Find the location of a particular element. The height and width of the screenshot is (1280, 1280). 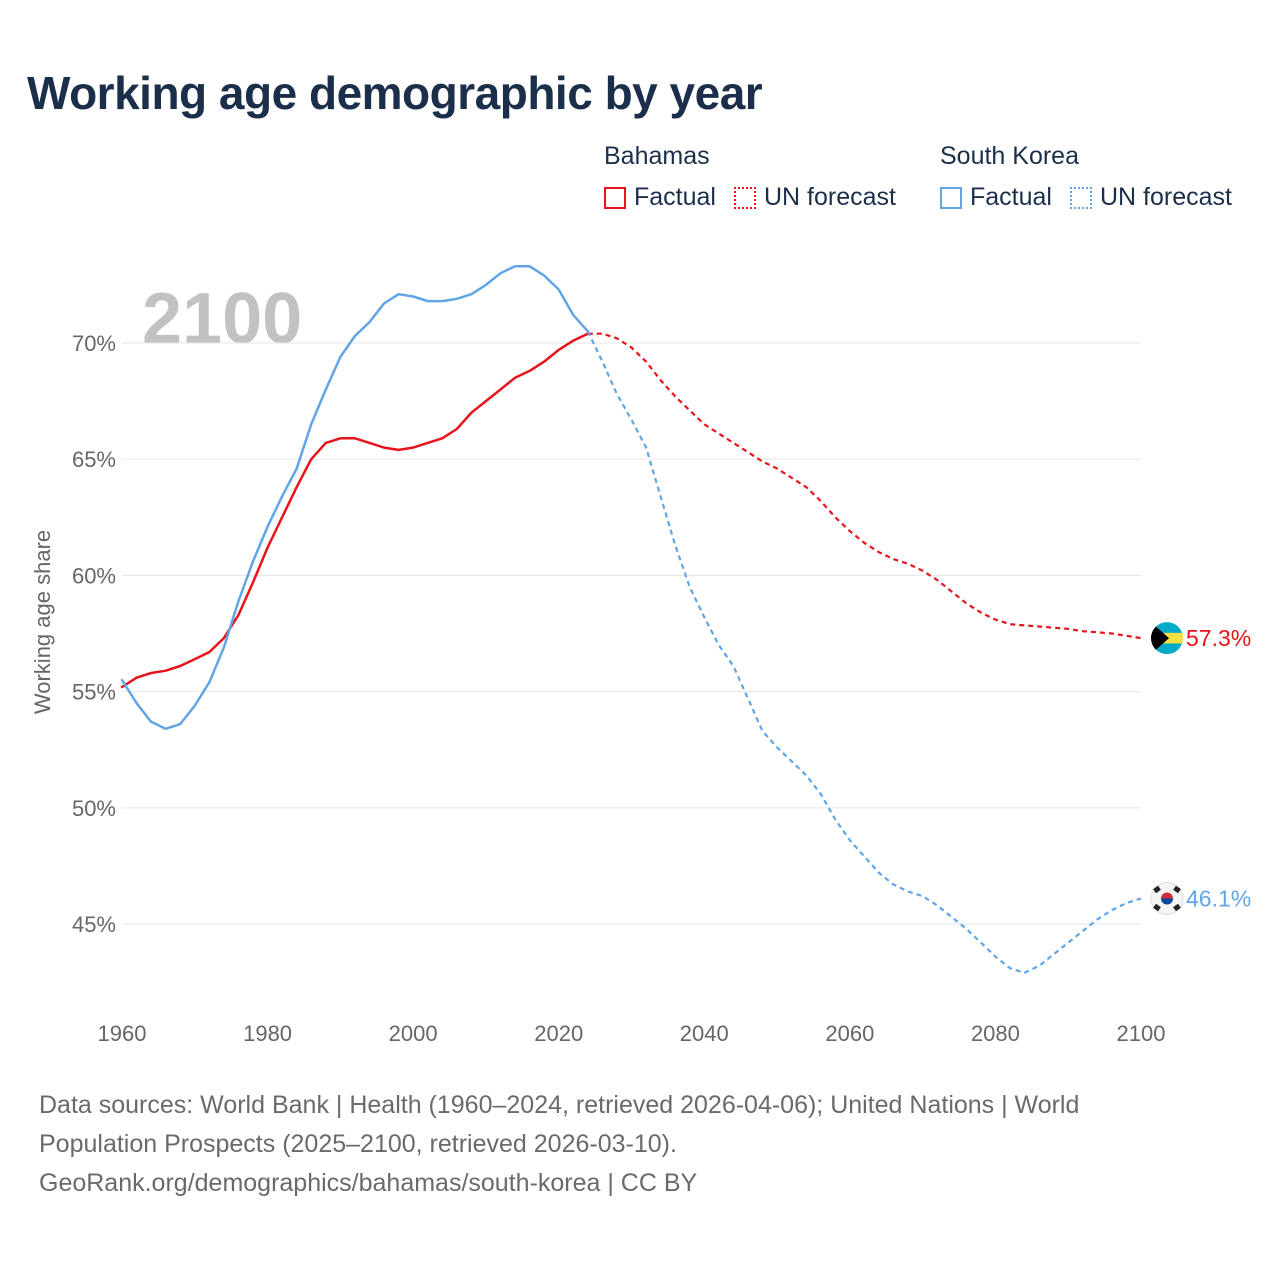

flag-taegeuk-red is located at coordinates (1167, 895).